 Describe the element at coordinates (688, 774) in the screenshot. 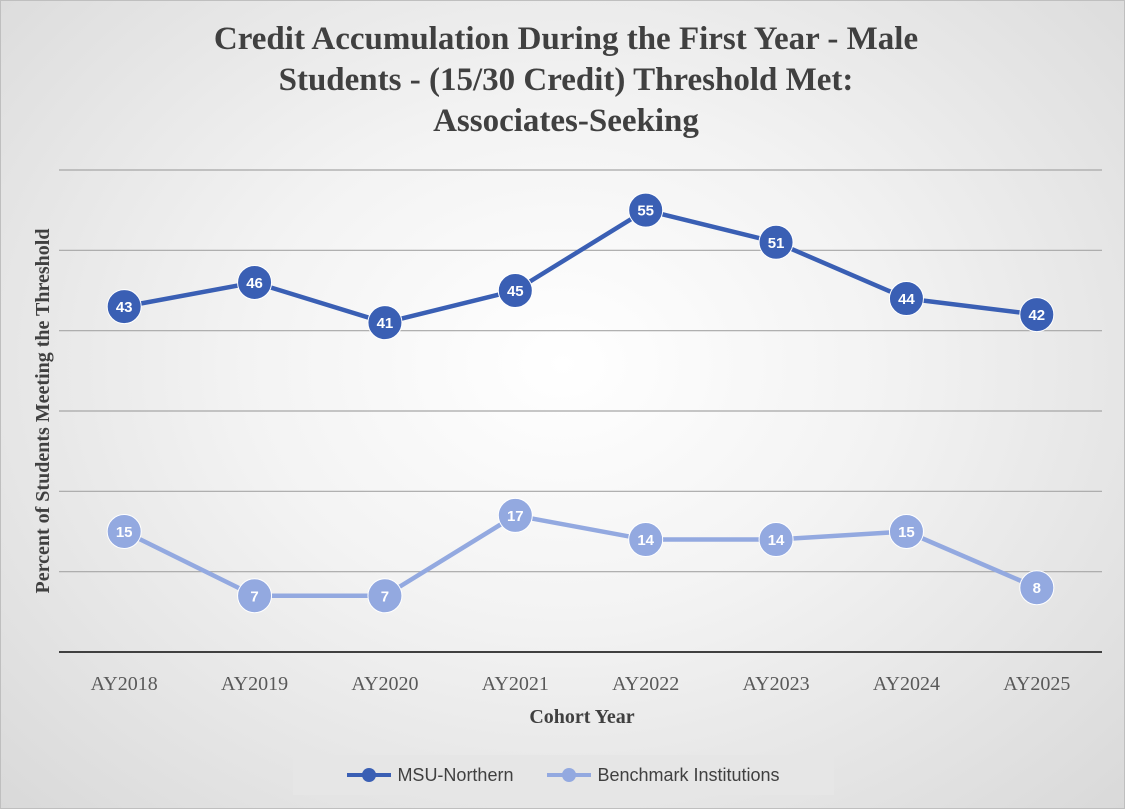

I see `legend-label-benchmark-institutions: Benchmark Institutions` at that location.